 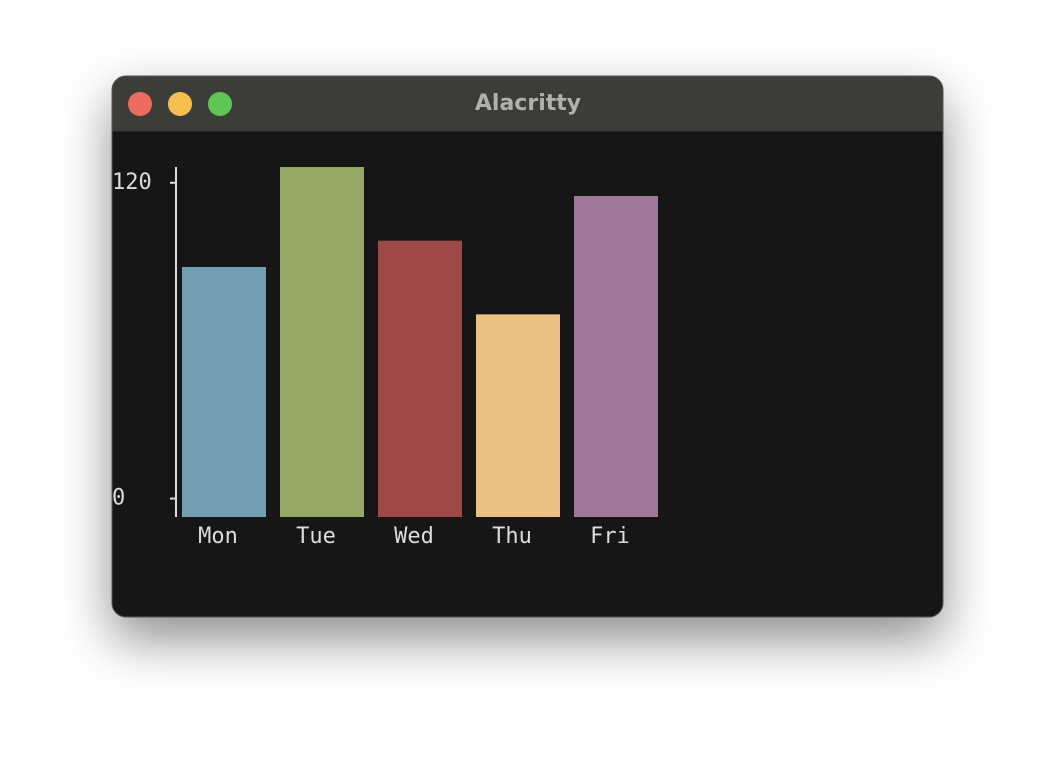 What do you see at coordinates (140, 104) in the screenshot?
I see `close-button` at bounding box center [140, 104].